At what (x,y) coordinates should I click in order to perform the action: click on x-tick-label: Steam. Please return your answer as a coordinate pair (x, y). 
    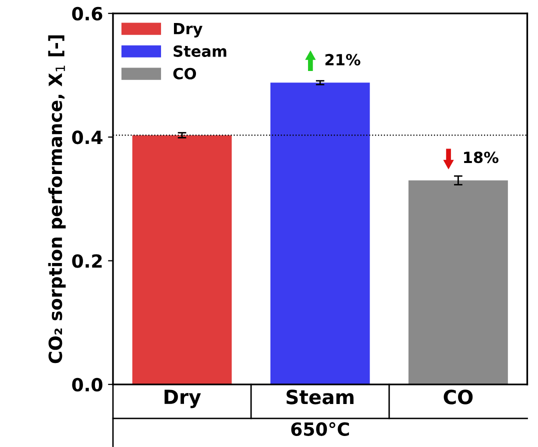
    Looking at the image, I should click on (320, 397).